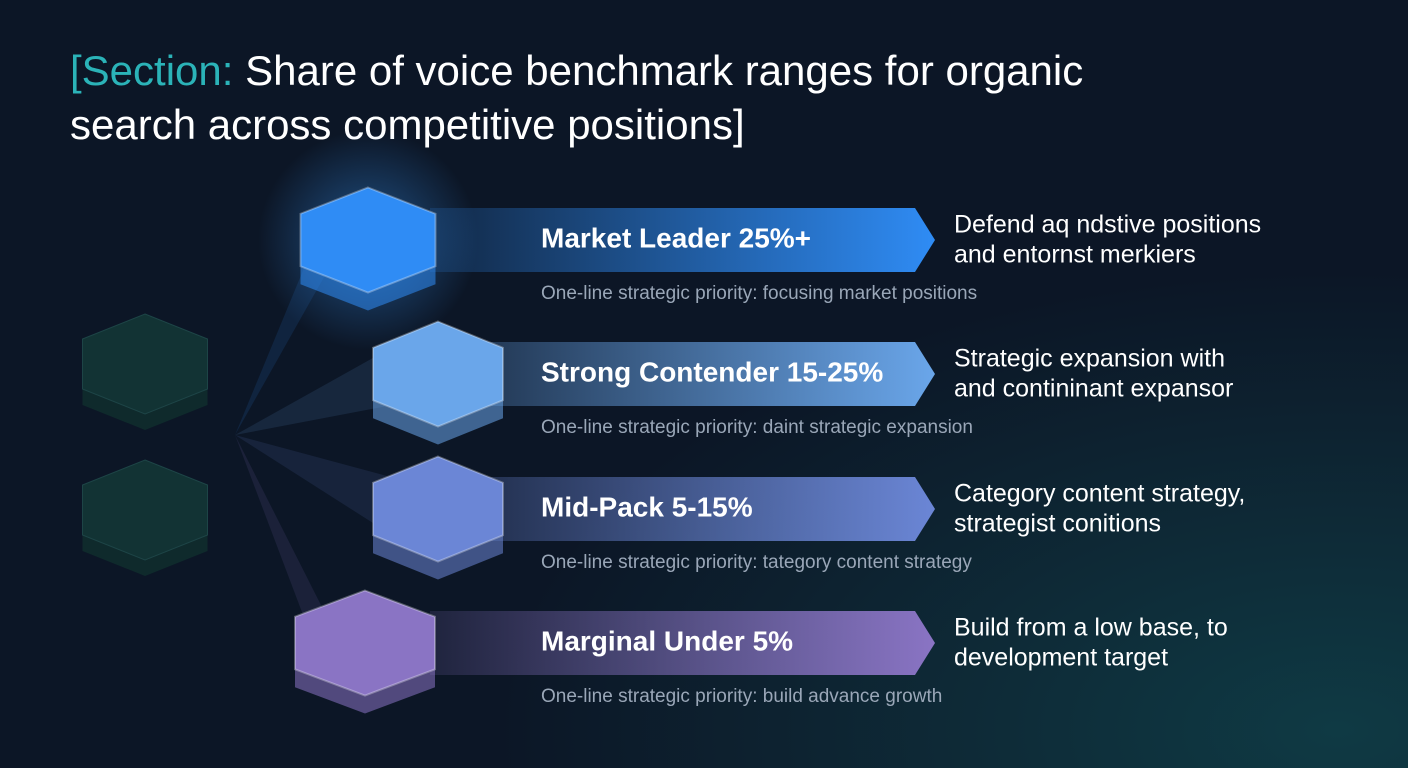 The image size is (1408, 768). What do you see at coordinates (1093, 389) in the screenshot?
I see `tier-description: and contininant expansor` at bounding box center [1093, 389].